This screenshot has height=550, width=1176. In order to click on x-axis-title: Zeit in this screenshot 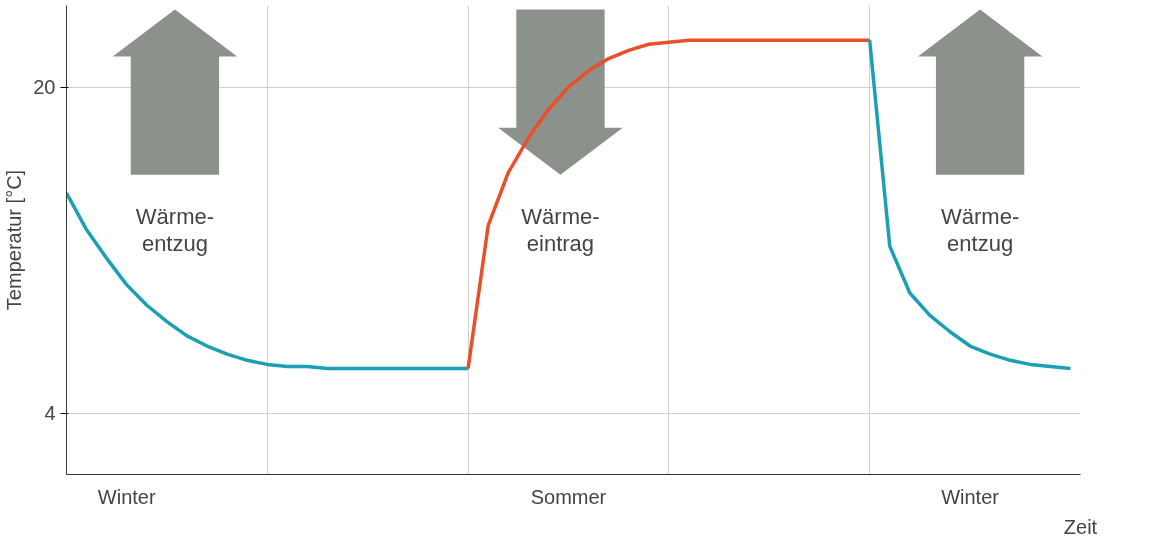, I will do `click(1080, 526)`.